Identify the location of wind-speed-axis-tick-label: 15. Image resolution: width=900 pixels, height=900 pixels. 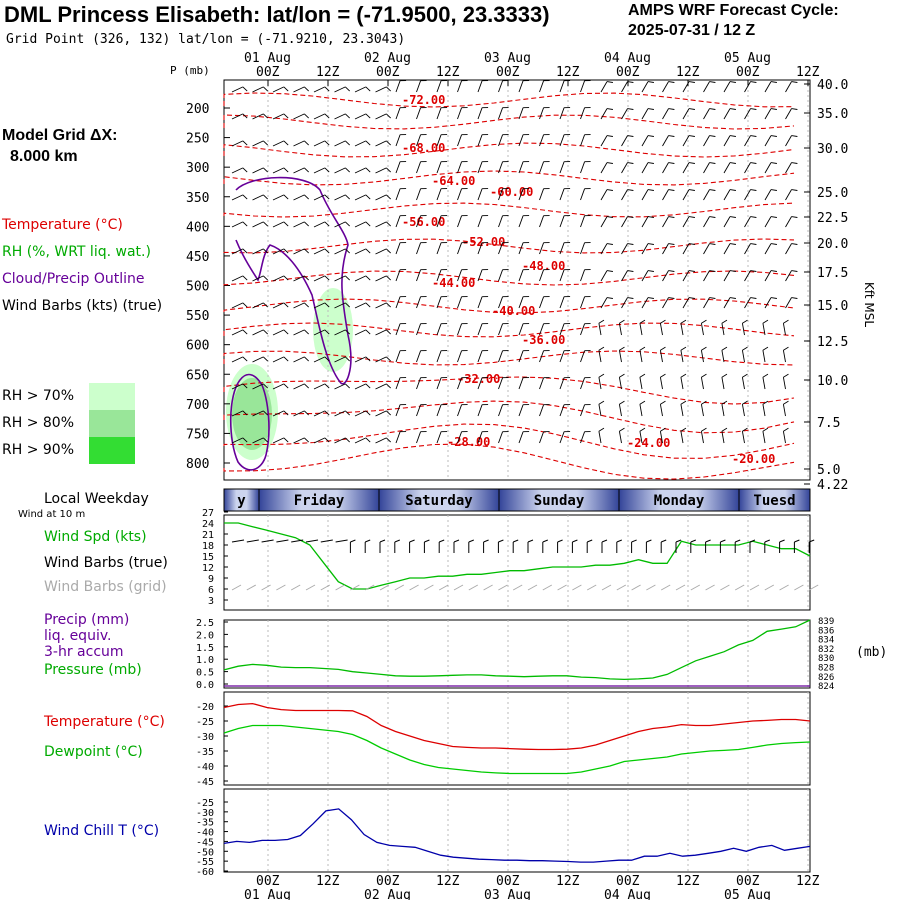
(208, 557).